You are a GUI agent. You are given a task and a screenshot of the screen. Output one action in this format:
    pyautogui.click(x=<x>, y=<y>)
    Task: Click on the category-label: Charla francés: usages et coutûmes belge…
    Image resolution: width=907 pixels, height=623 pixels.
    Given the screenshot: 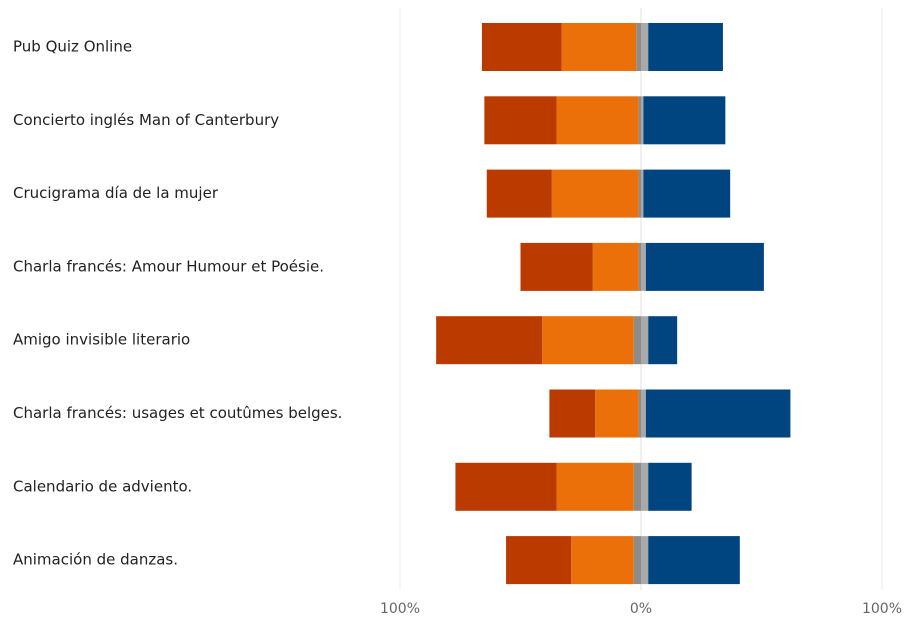 What is the action you would take?
    pyautogui.click(x=177, y=413)
    